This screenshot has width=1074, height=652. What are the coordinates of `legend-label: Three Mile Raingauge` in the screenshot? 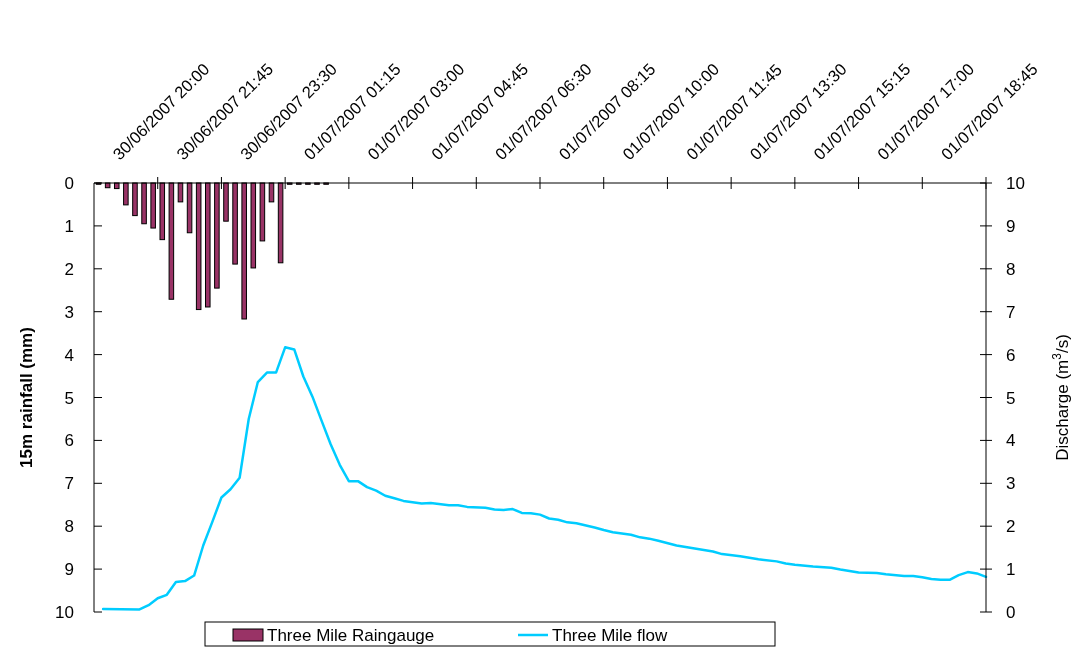 It's located at (351, 635).